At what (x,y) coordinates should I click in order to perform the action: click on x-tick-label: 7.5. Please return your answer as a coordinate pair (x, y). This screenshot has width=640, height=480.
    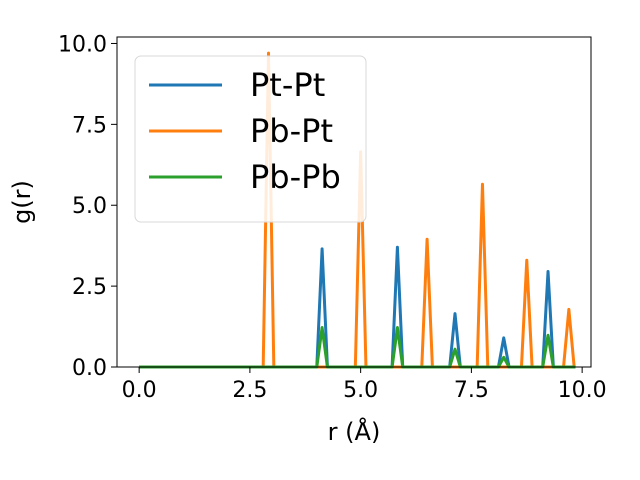
    Looking at the image, I should click on (471, 390).